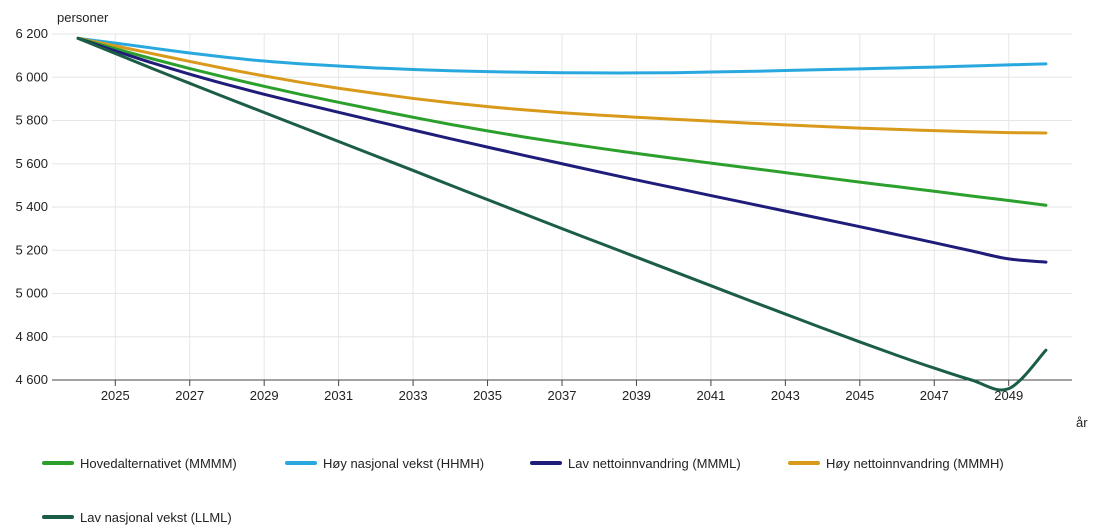 This screenshot has width=1093, height=525. Describe the element at coordinates (189, 395) in the screenshot. I see `x-tick-label: 2027` at that location.